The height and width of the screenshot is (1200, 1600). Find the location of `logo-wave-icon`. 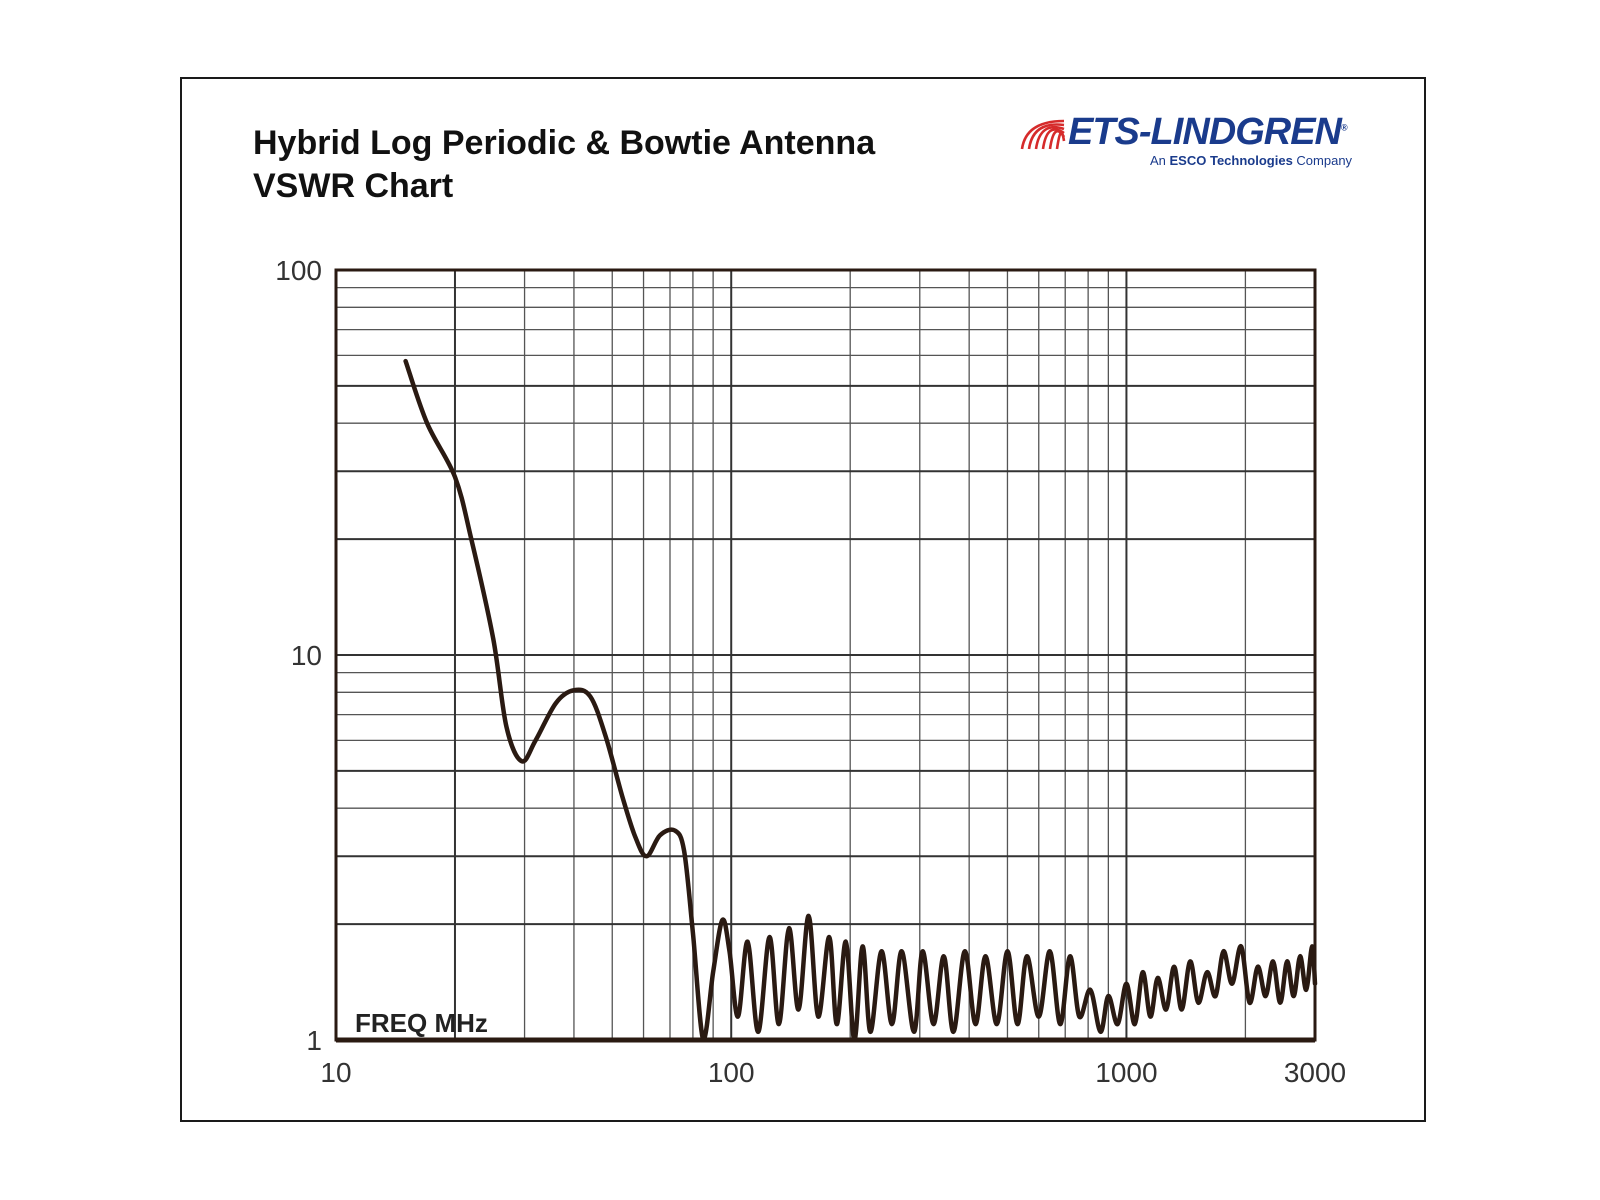

logo-wave-icon is located at coordinates (1043, 134).